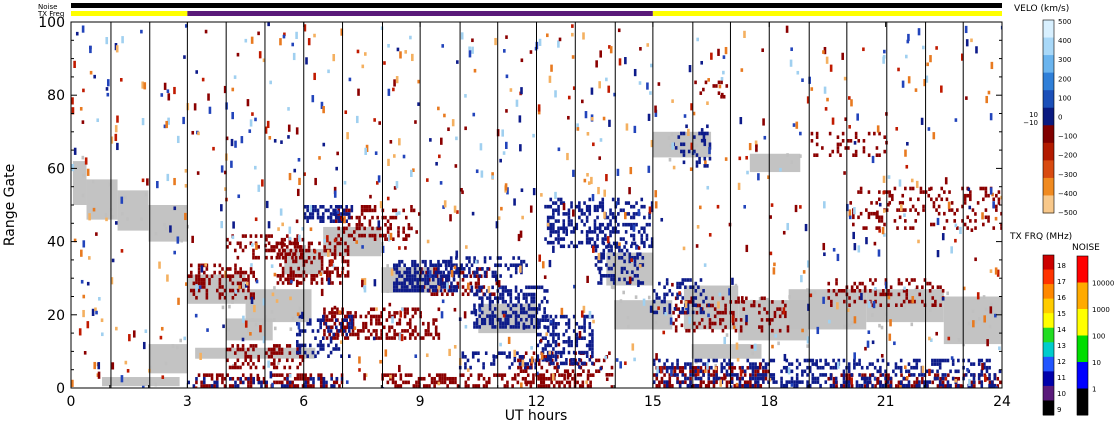 The width and height of the screenshot is (1118, 439). What do you see at coordinates (1048, 292) in the screenshot?
I see `txfrq-scale-swatch` at bounding box center [1048, 292].